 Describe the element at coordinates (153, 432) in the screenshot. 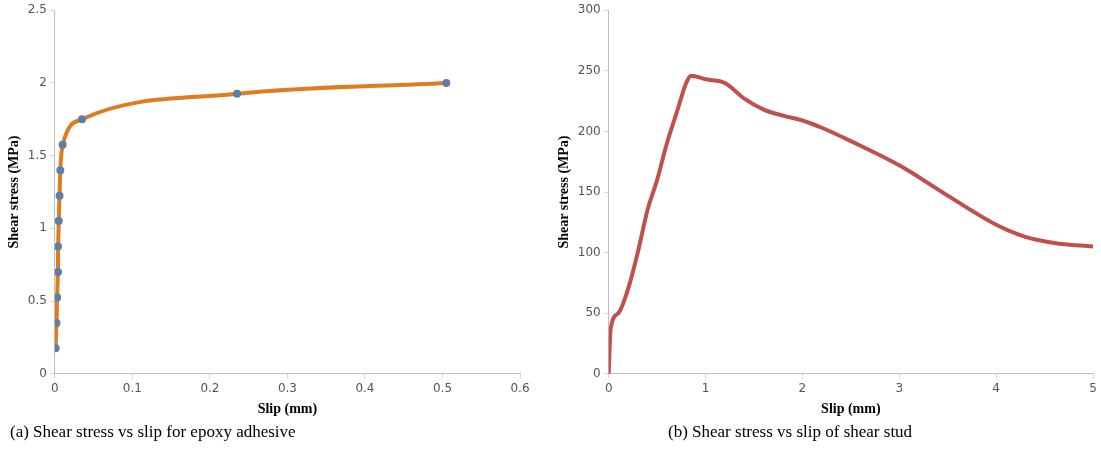

I see `text: (a) Shear stress vs slip for epoxy adhesive` at that location.